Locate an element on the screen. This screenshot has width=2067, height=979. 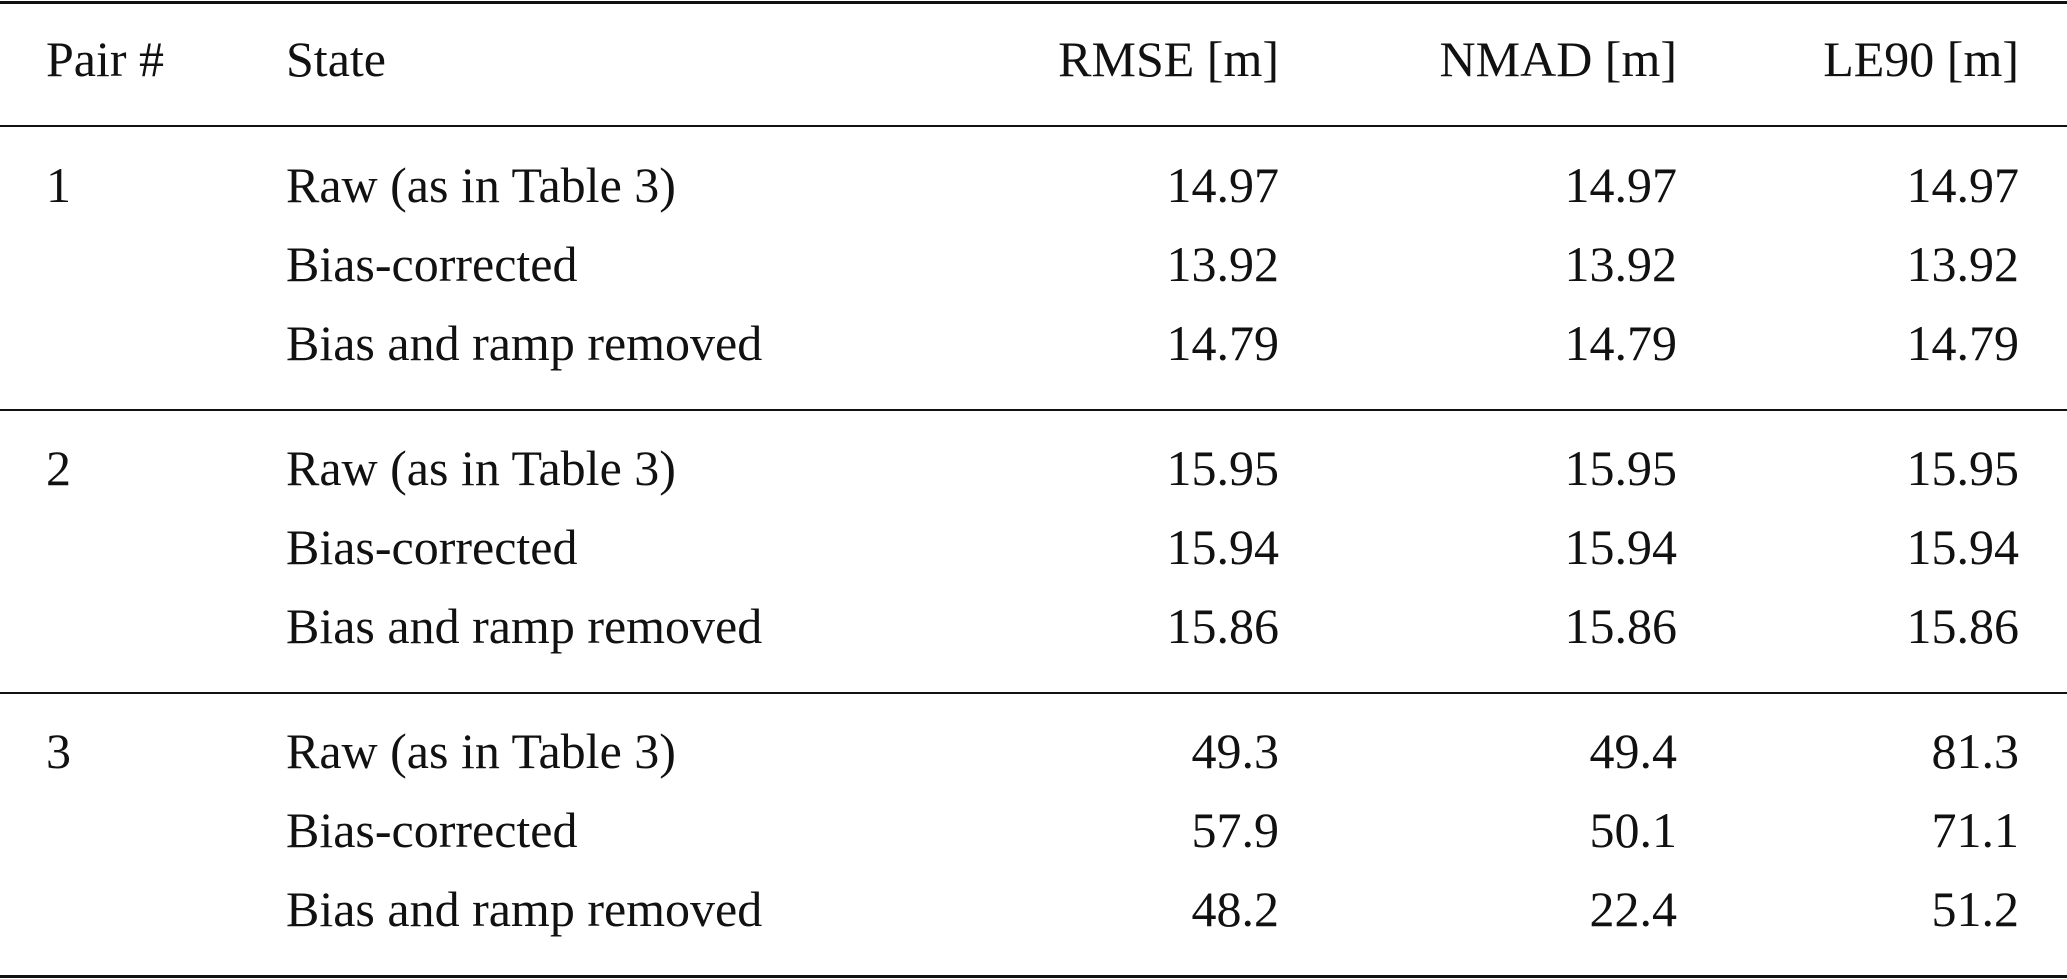
header-cell: RMSE [m] is located at coordinates (1168, 59).